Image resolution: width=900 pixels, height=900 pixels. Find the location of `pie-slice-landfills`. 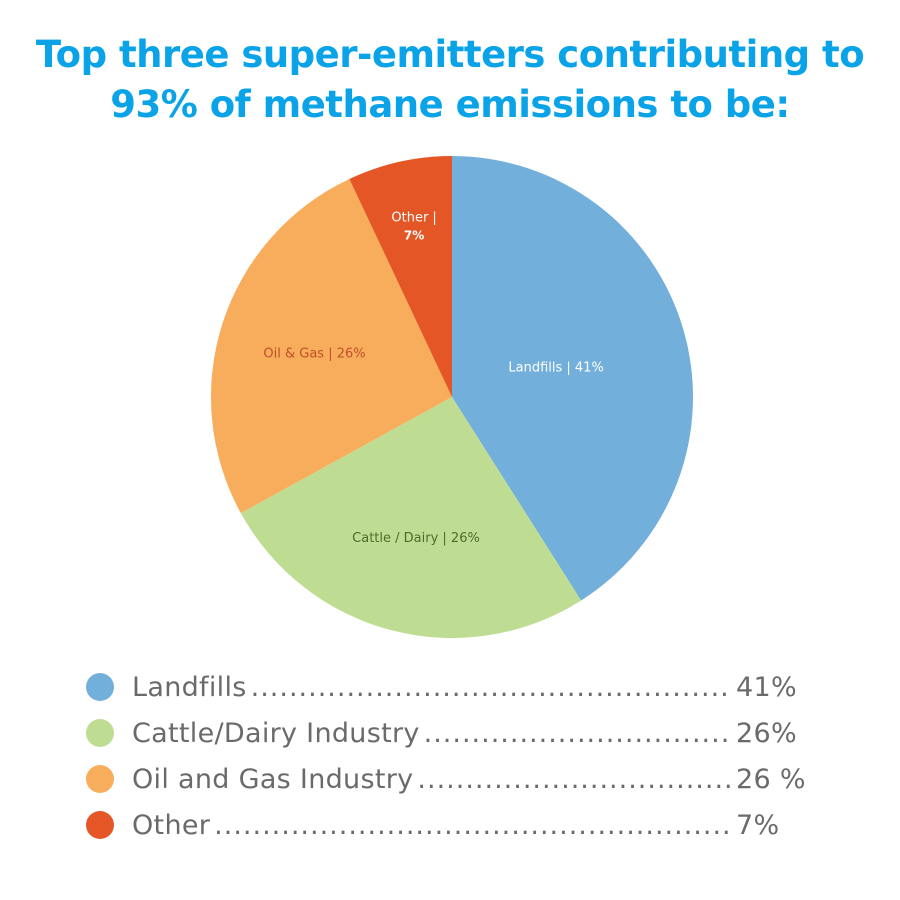

pie-slice-landfills is located at coordinates (572, 378).